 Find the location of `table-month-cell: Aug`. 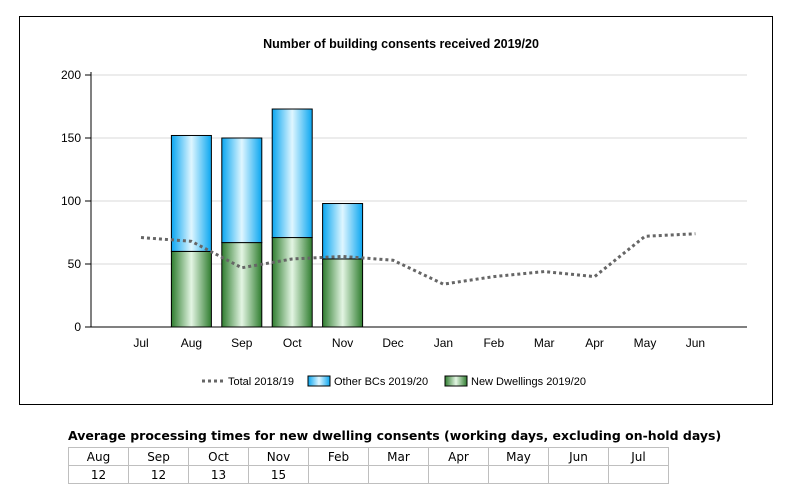

table-month-cell: Aug is located at coordinates (98, 456).